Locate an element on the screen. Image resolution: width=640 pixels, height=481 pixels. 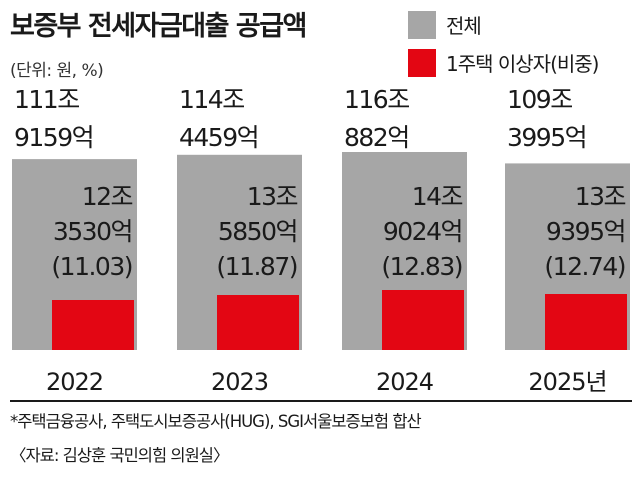
label-owners-2025년-1: 9395억 is located at coordinates (585, 231).